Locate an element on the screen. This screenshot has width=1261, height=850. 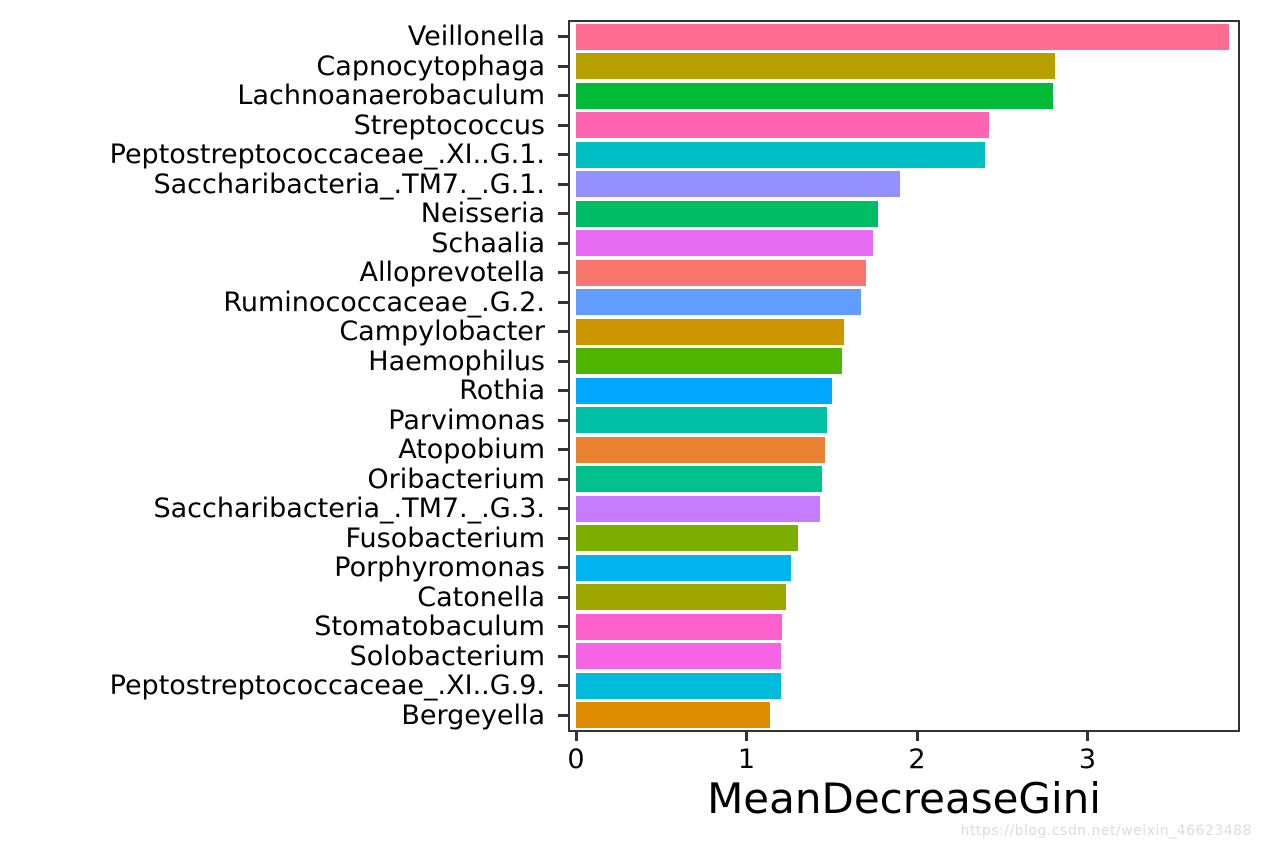
y-tick-stomatobaculum is located at coordinates (563, 627).